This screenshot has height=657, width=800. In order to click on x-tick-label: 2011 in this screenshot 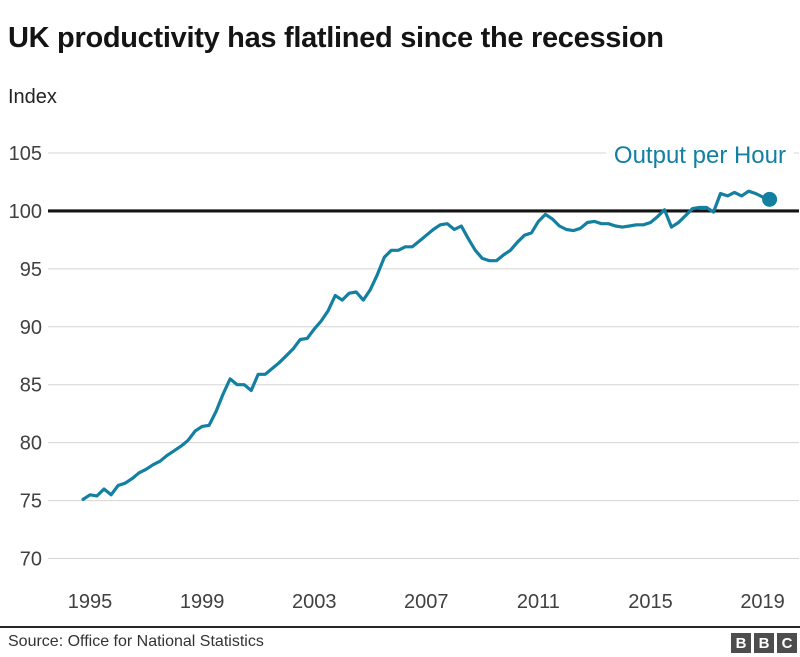, I will do `click(538, 602)`.